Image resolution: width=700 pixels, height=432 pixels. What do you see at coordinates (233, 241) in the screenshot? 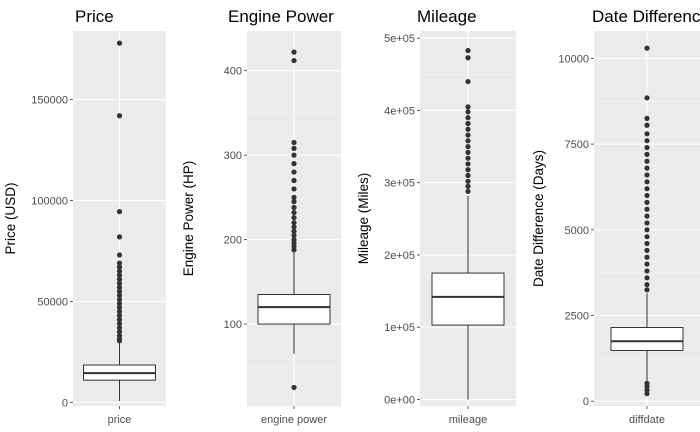
I see `y-tick-label: 200` at bounding box center [233, 241].